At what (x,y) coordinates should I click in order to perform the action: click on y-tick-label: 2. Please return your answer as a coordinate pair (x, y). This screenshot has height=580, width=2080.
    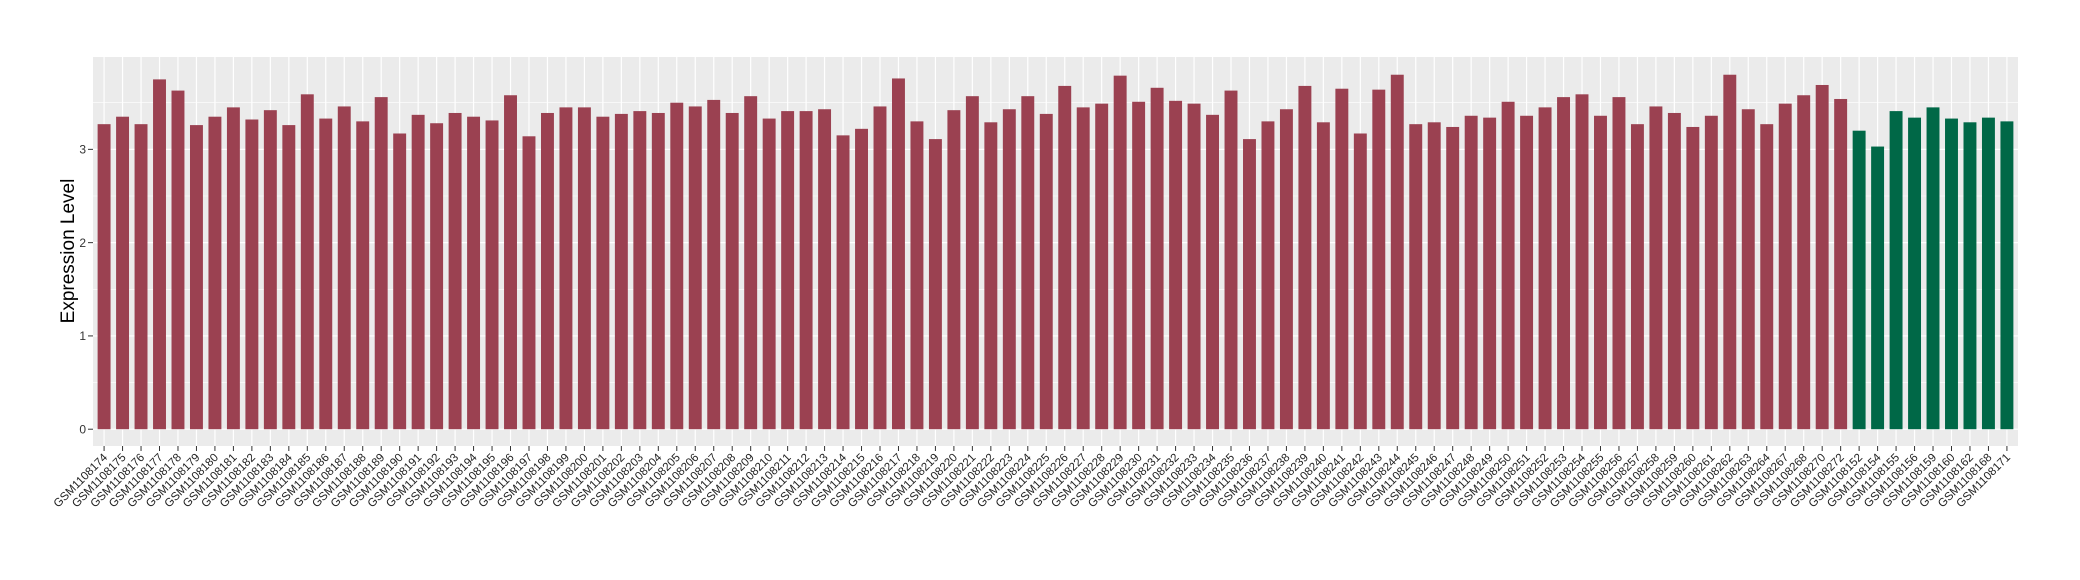
    Looking at the image, I should click on (82, 243).